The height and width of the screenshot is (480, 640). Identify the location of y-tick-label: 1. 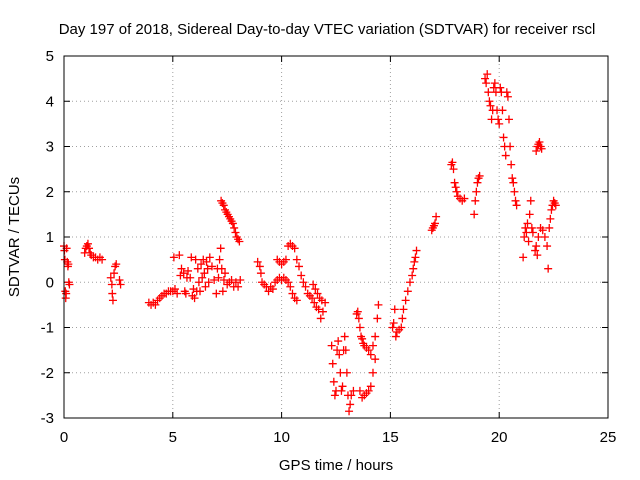
(50, 237).